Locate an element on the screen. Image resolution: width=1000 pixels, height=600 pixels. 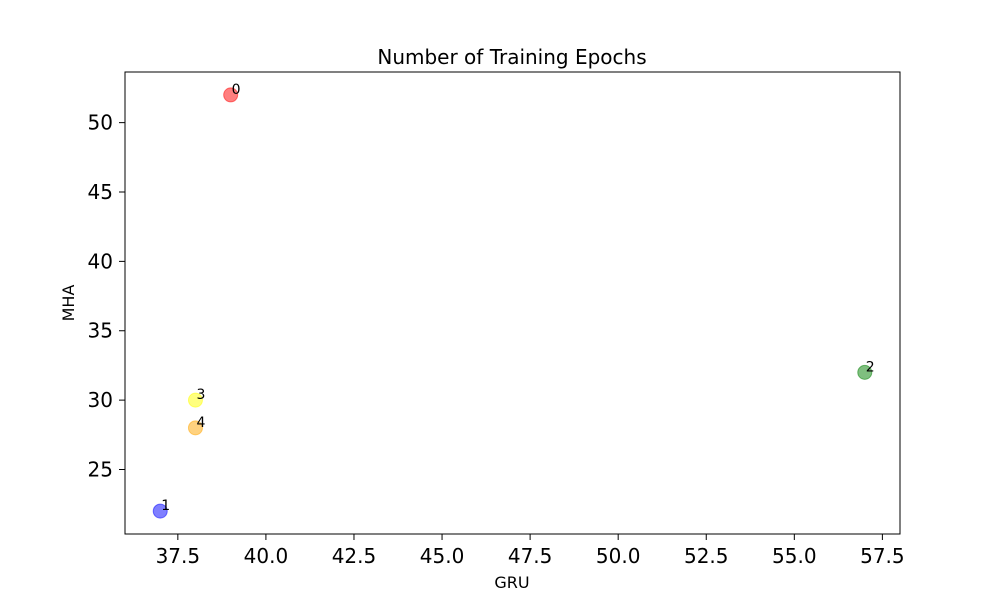
x-tick-label: 42.5 is located at coordinates (354, 556).